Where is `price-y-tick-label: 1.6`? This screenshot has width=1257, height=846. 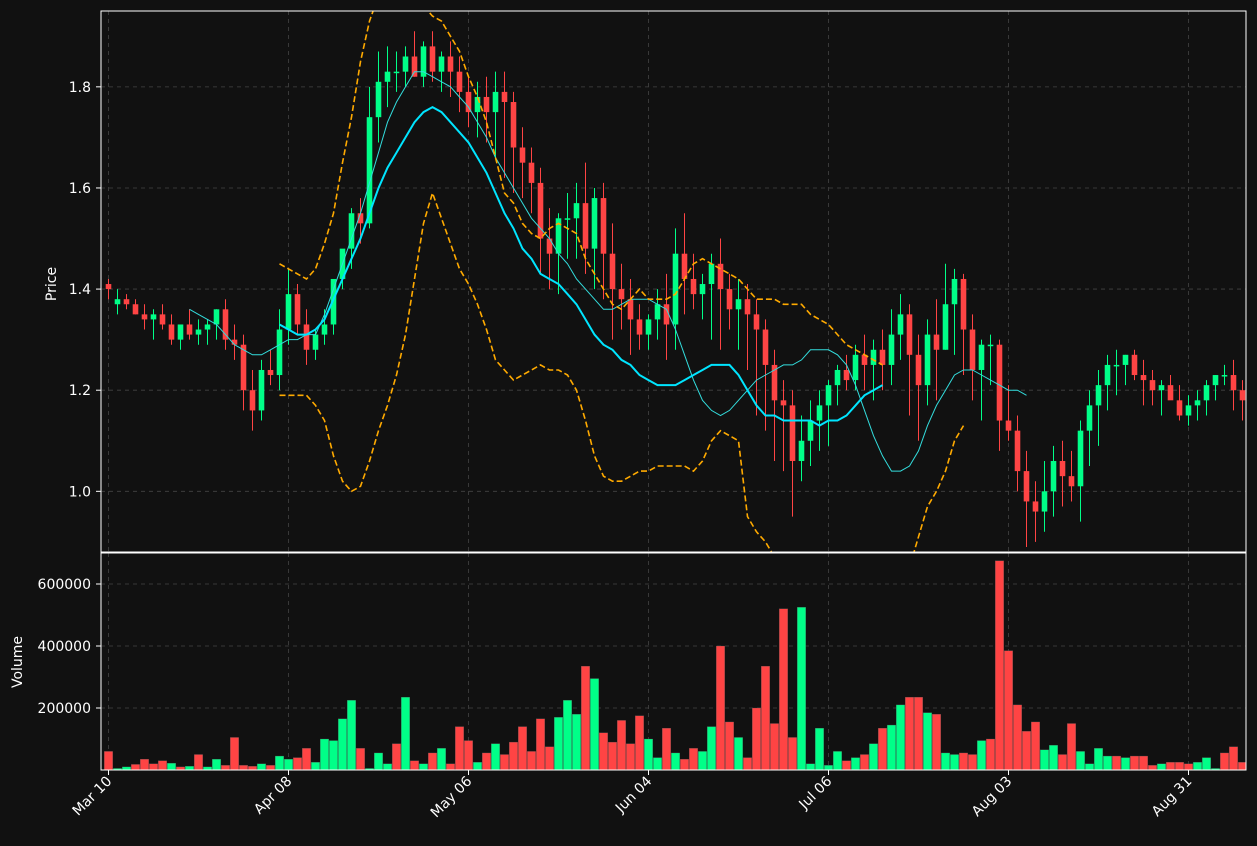
price-y-tick-label: 1.6 is located at coordinates (80, 189).